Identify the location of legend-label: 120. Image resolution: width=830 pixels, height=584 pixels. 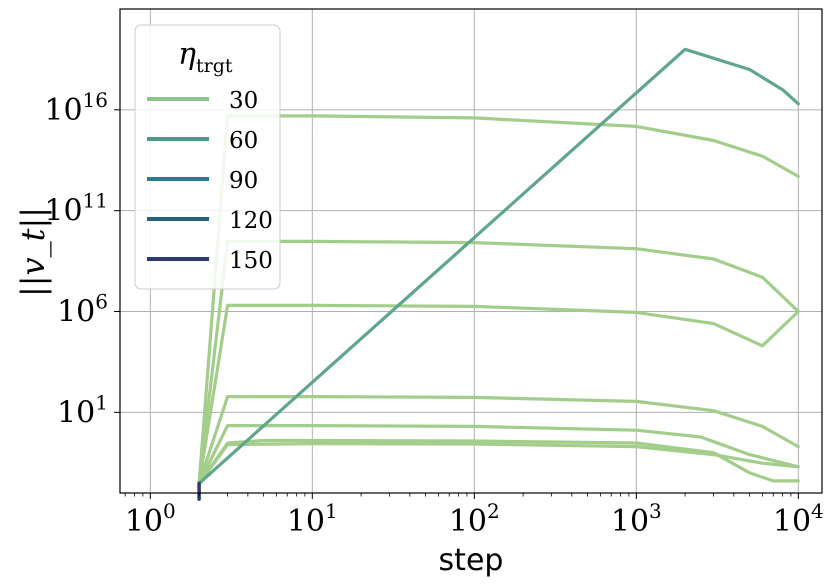
(251, 221).